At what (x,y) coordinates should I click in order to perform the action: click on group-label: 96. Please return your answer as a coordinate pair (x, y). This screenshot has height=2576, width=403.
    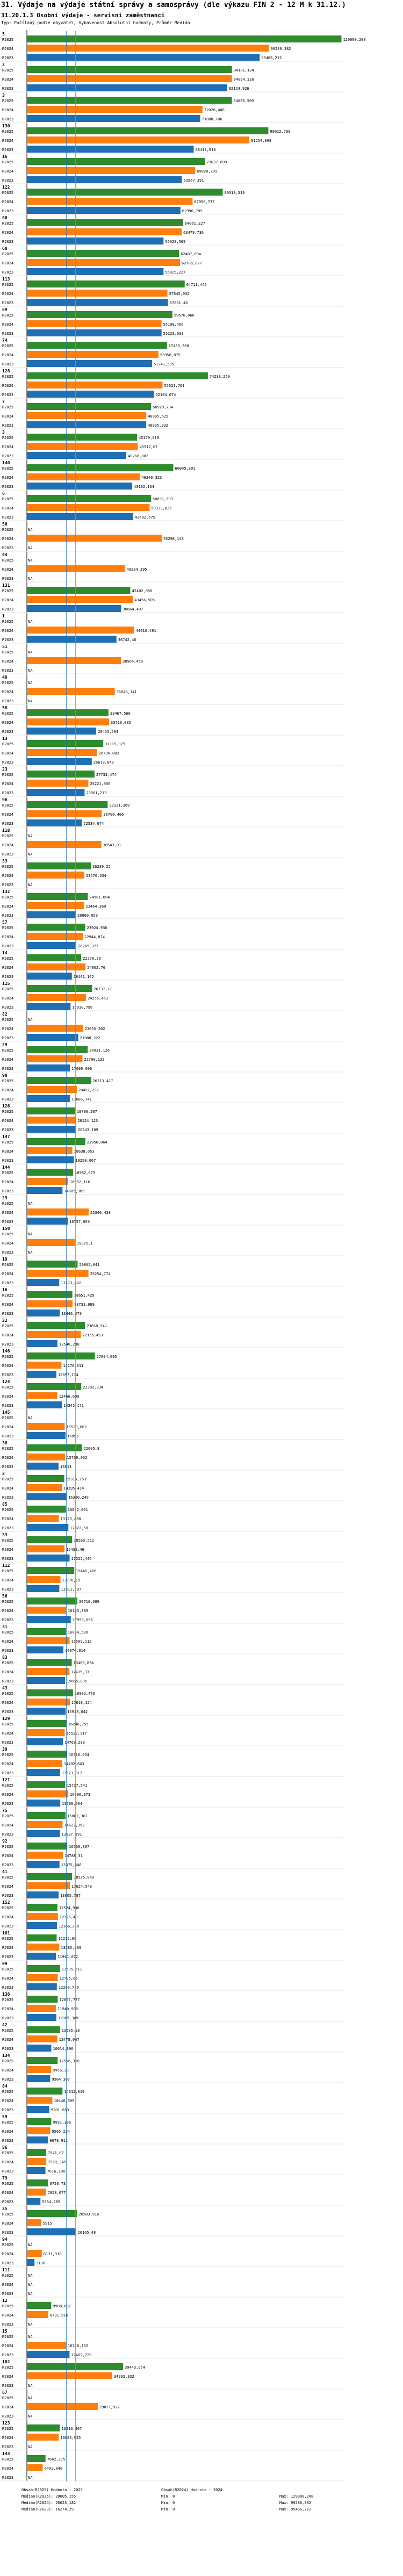
    Looking at the image, I should click on (5, 799).